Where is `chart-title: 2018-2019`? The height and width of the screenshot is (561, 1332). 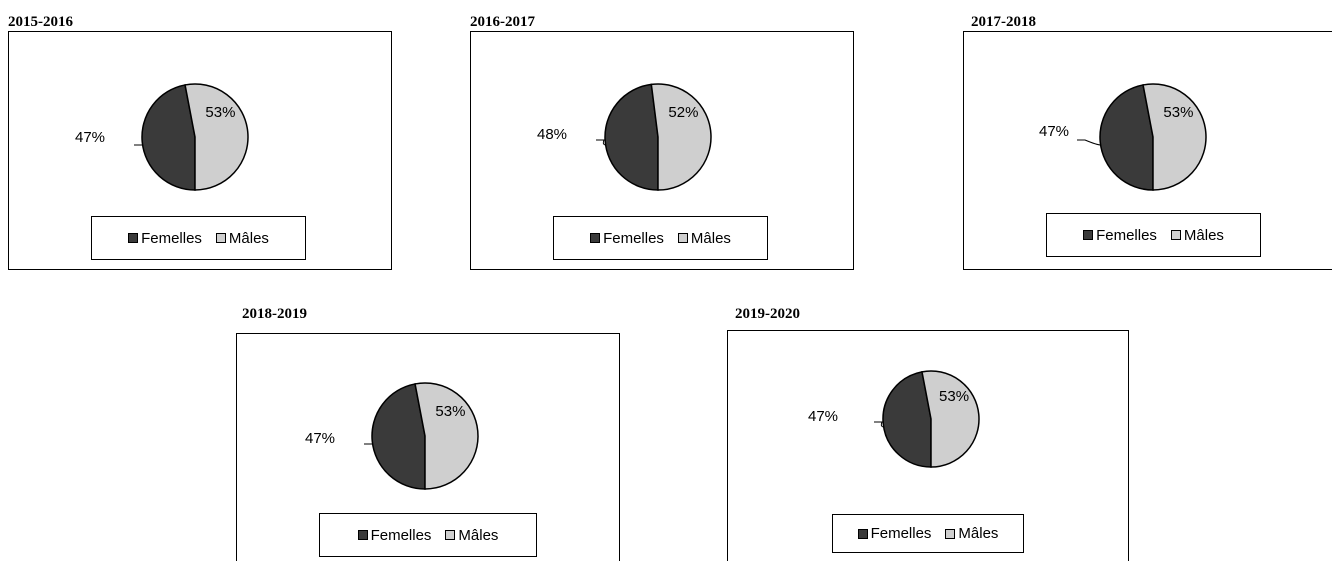
chart-title: 2018-2019 is located at coordinates (274, 314).